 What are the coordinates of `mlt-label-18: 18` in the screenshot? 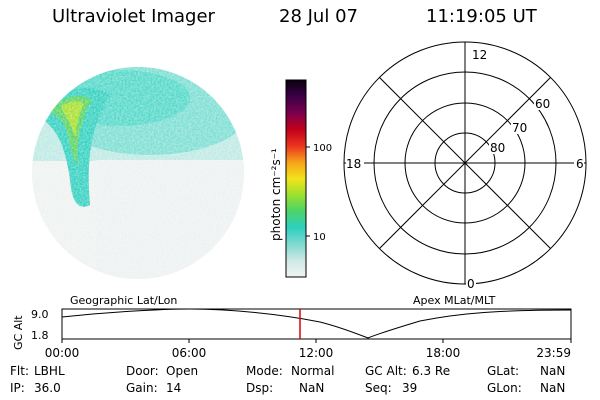 It's located at (353, 164).